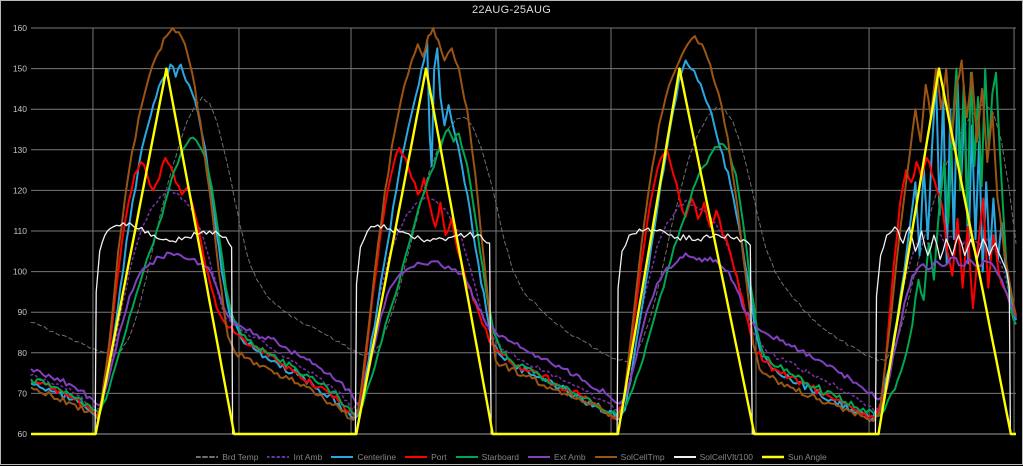  Describe the element at coordinates (20, 231) in the screenshot. I see `y-tick-label: 110` at that location.